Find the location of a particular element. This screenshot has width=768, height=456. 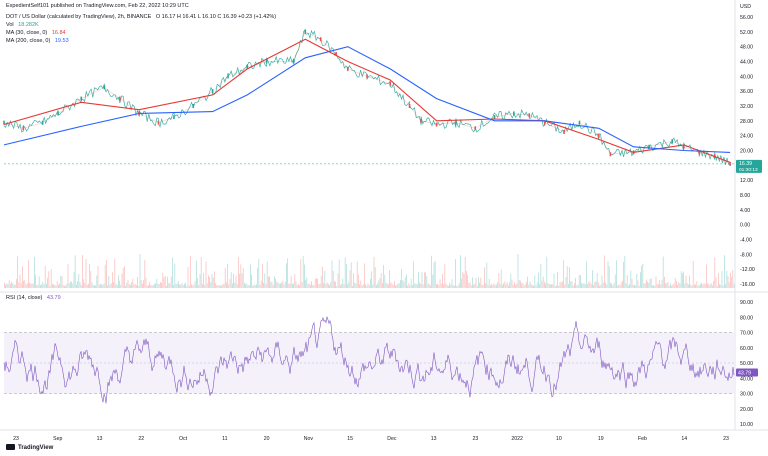

time-tick-label: Feb is located at coordinates (642, 439).